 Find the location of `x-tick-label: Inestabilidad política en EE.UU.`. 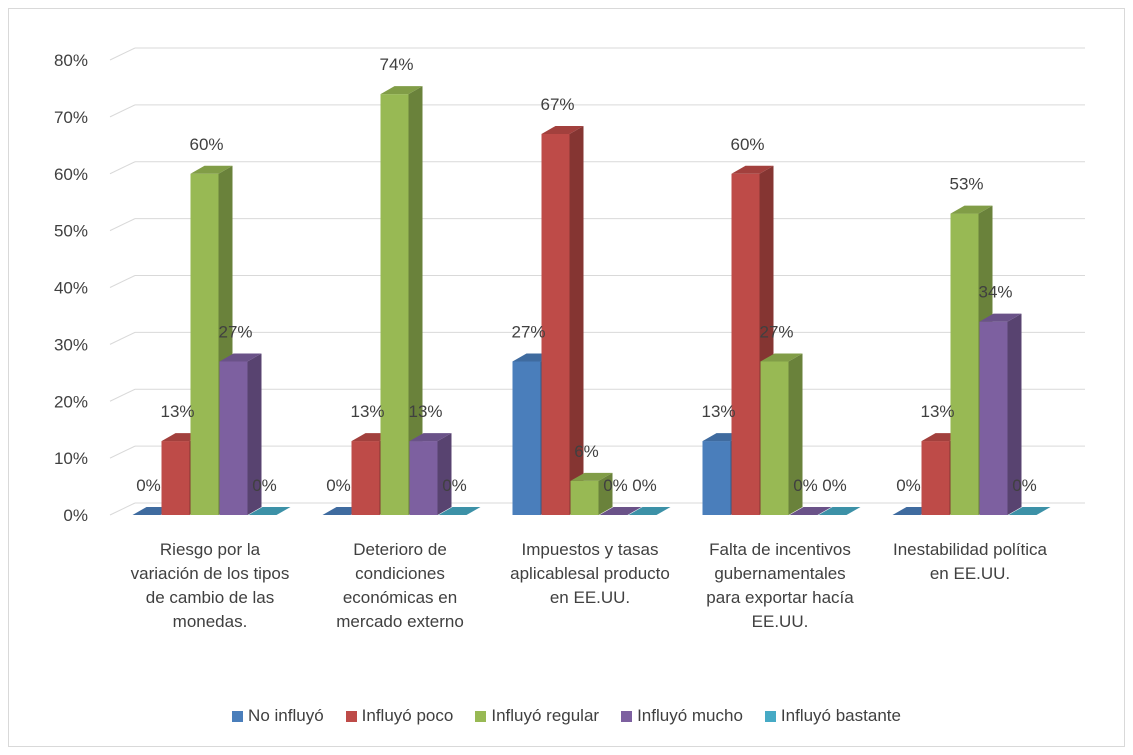

x-tick-label: Inestabilidad política en EE.UU. is located at coordinates (970, 561).